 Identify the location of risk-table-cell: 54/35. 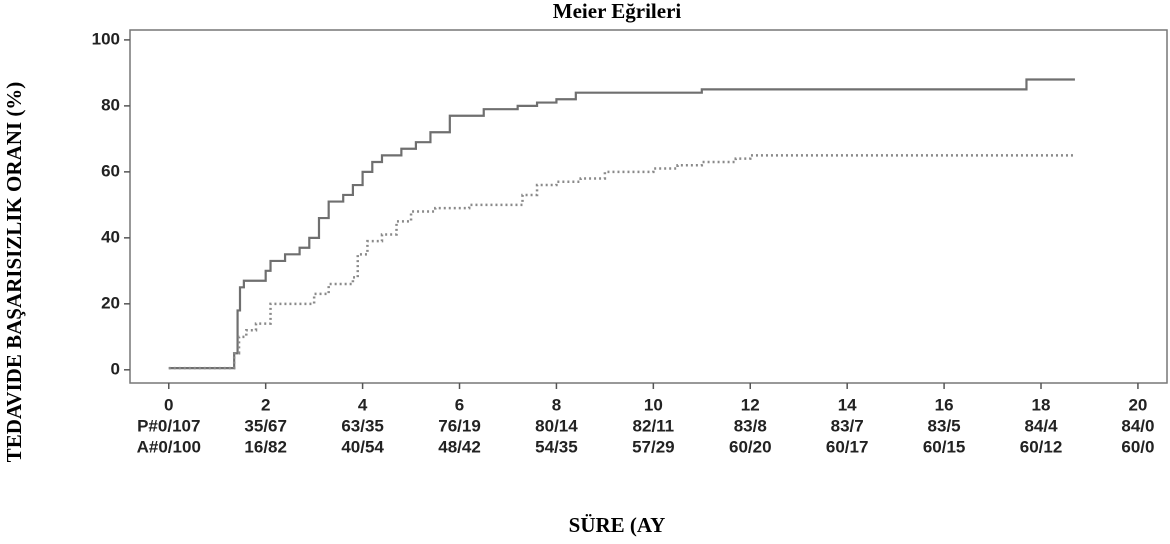
(556, 446).